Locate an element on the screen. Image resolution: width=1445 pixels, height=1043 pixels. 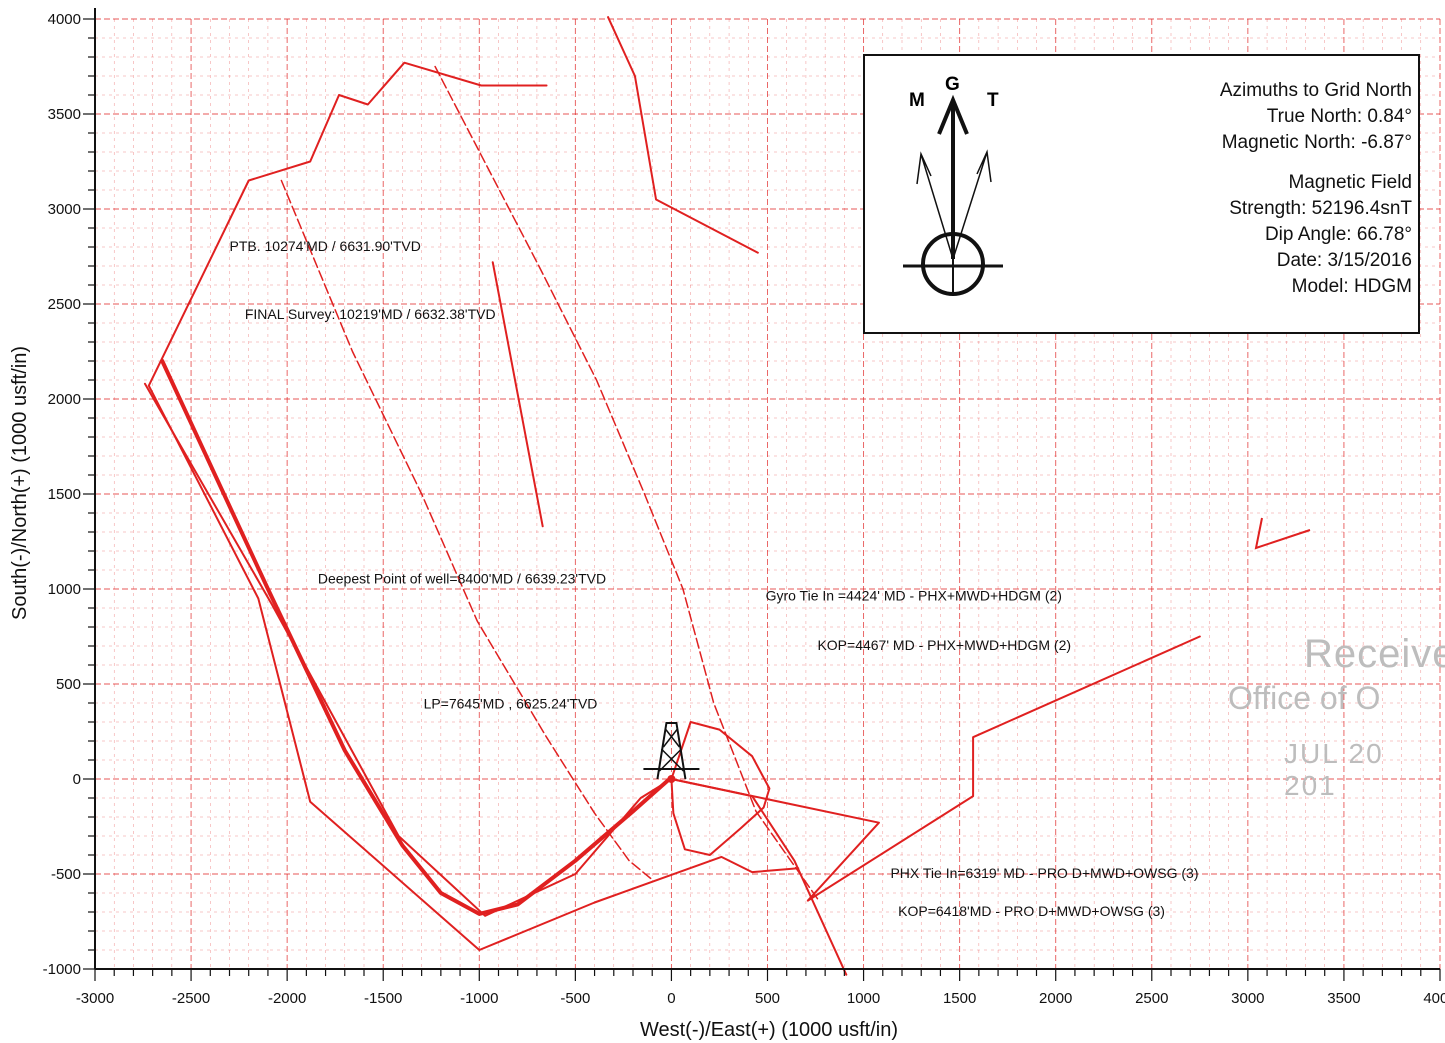
check-mark is located at coordinates (1282, 533).